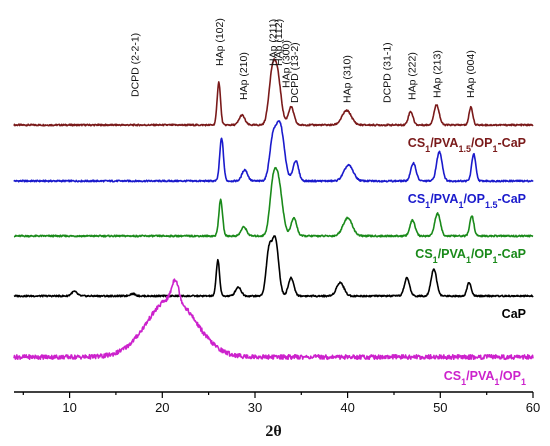 This screenshot has width=550, height=446. Describe the element at coordinates (347, 407) in the screenshot. I see `x-tick-label: 40` at that location.